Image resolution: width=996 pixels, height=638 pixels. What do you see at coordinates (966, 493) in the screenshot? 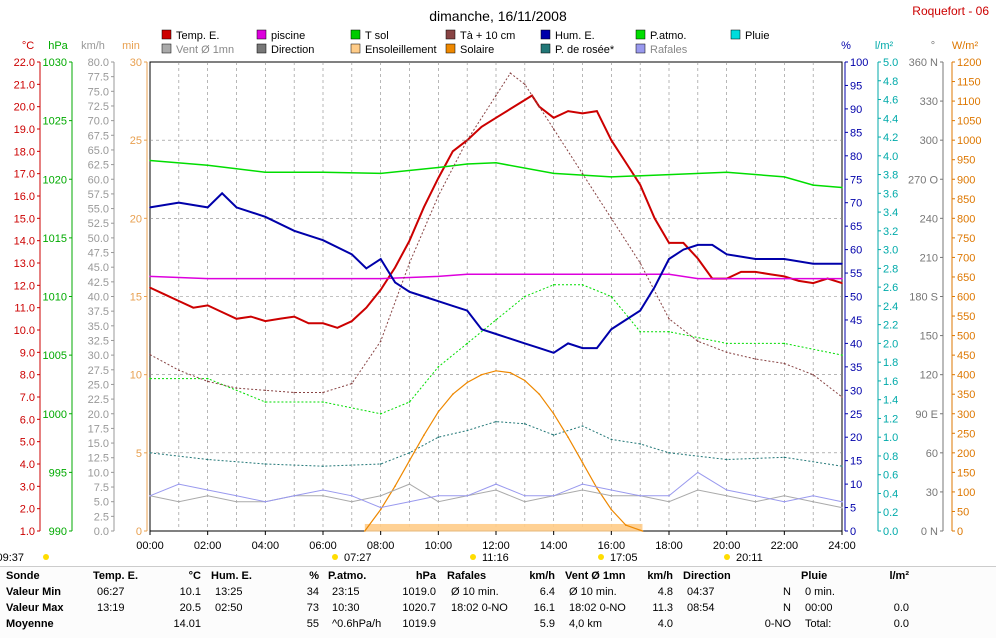
I see `solar-axis-tick-label: 100` at bounding box center [966, 493].